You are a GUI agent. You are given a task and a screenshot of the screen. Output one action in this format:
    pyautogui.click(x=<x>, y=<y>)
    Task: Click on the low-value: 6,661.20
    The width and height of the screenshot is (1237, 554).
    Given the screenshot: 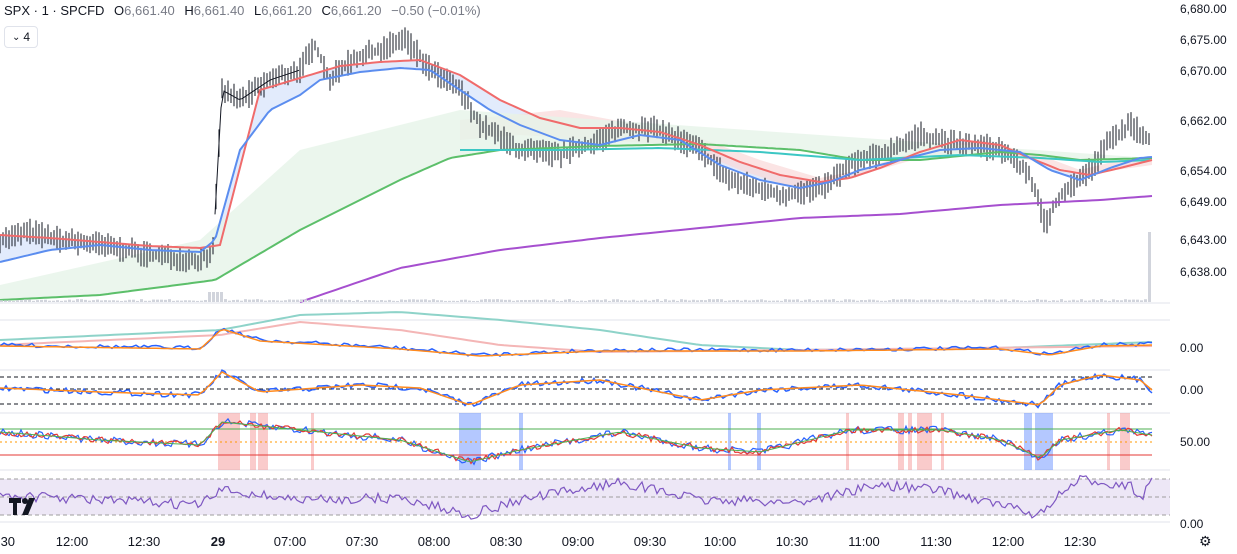 What is the action you would take?
    pyautogui.click(x=286, y=10)
    